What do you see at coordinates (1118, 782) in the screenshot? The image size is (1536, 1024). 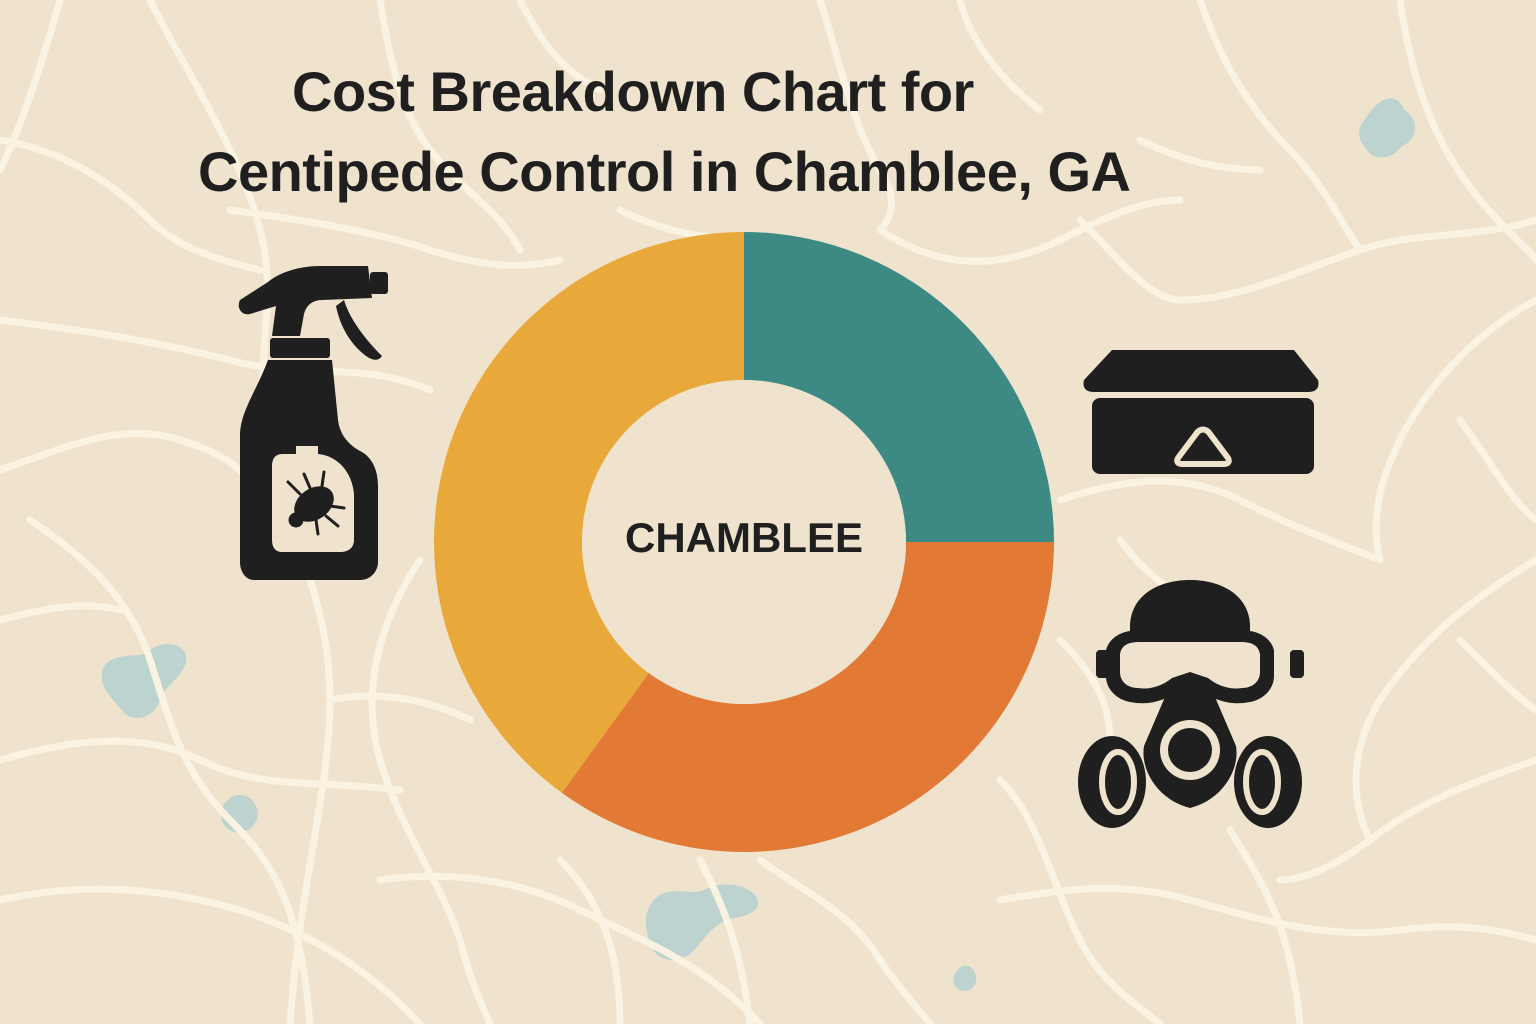 I see `mask-filter-left-ring` at bounding box center [1118, 782].